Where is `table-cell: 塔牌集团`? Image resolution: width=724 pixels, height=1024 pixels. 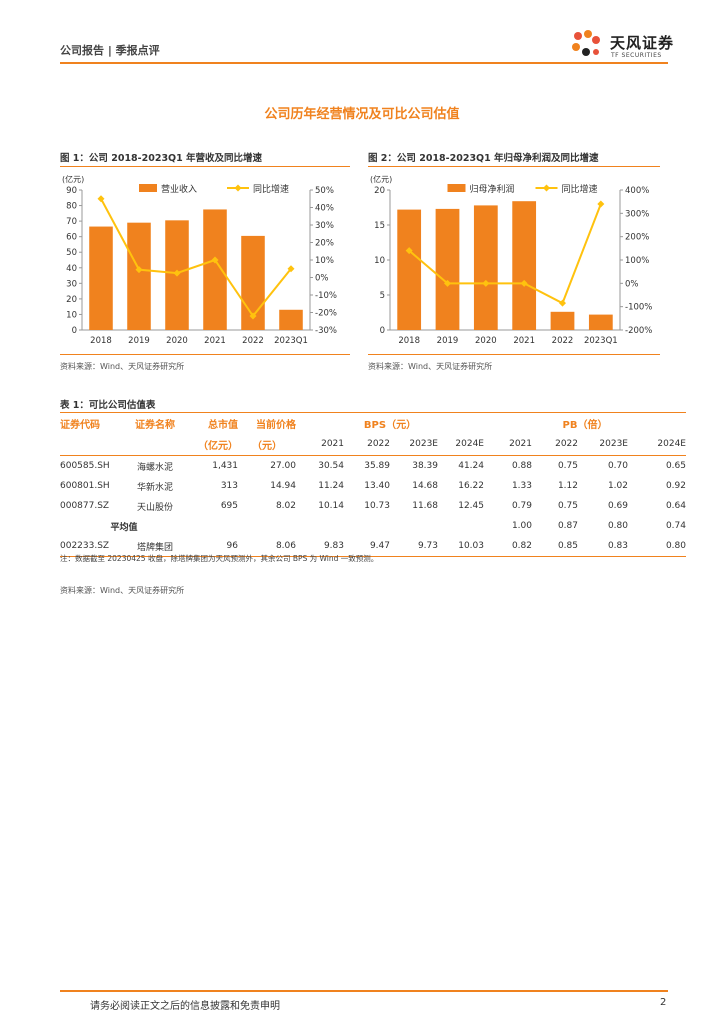
table-cell: 塔牌集团 is located at coordinates (155, 546).